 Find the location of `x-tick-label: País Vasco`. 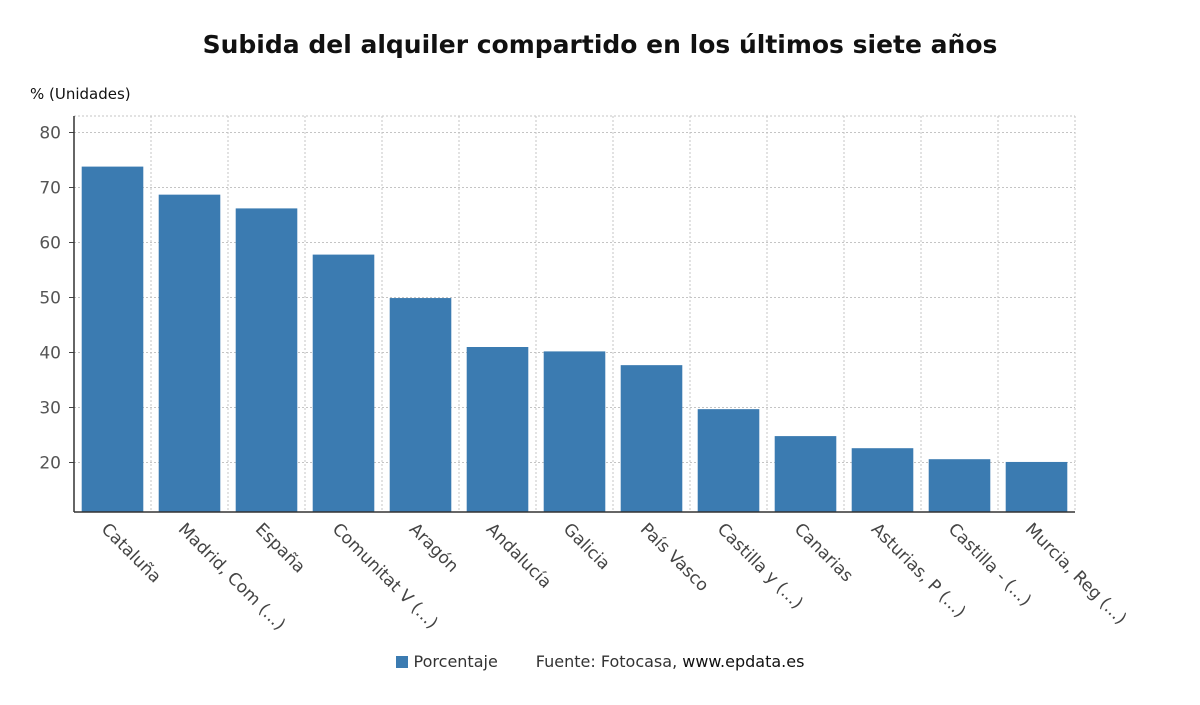

x-tick-label: País Vasco is located at coordinates (674, 557).